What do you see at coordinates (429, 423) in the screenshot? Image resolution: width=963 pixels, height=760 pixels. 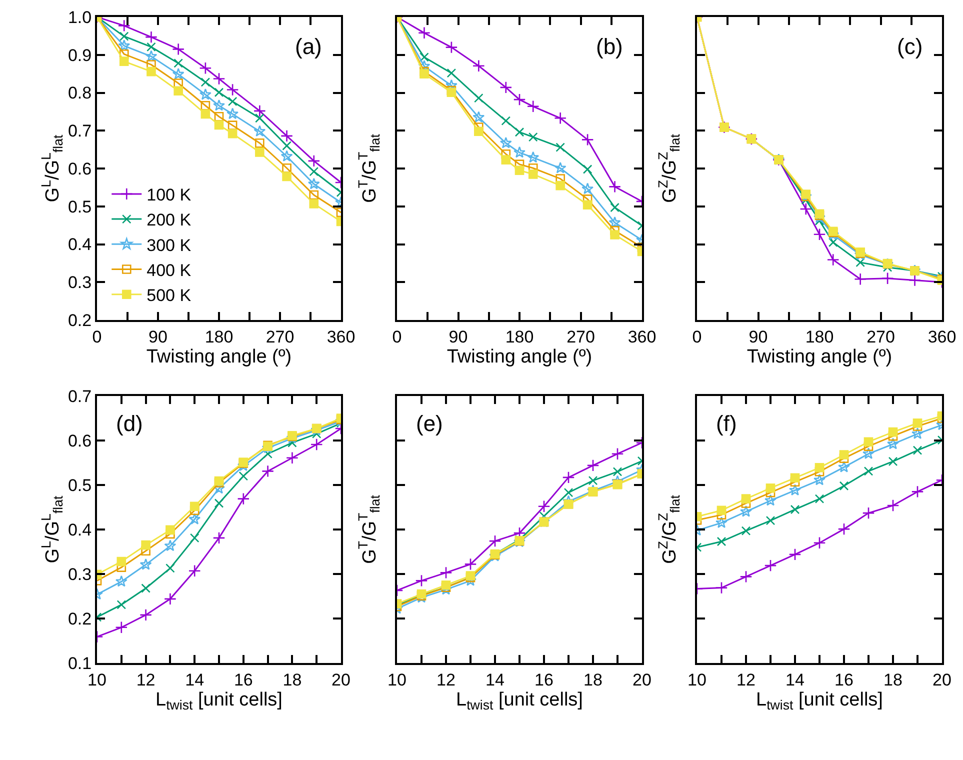 I see `annotation: (e)` at bounding box center [429, 423].